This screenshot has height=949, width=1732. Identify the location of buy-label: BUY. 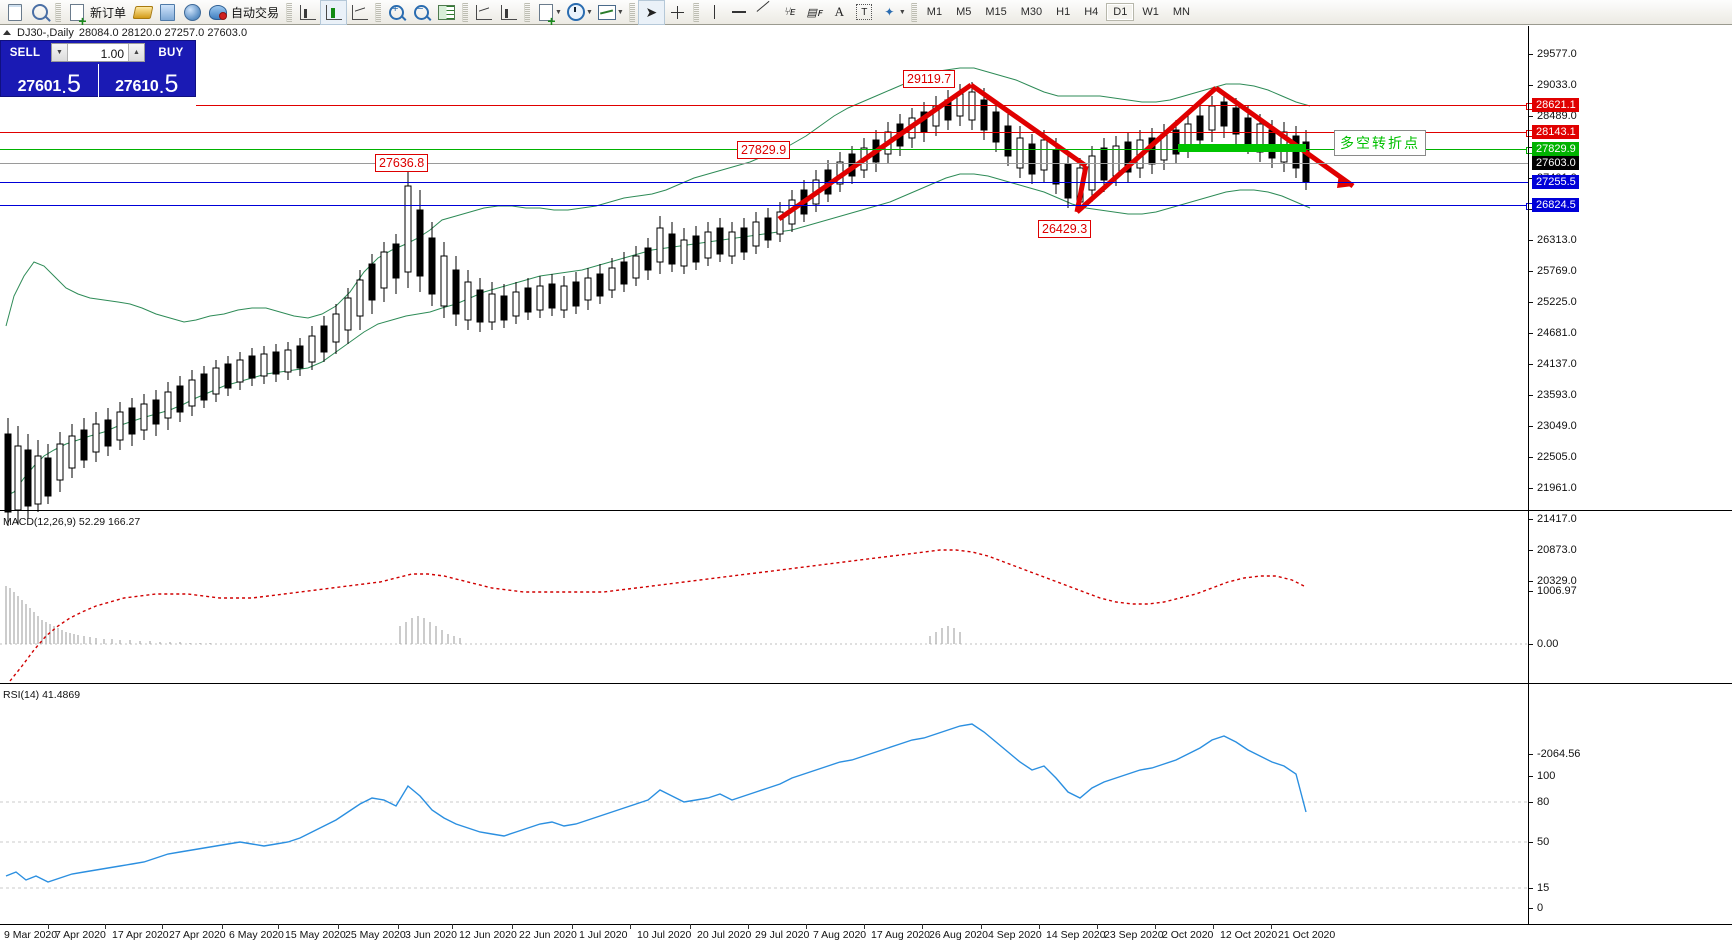
(171, 52).